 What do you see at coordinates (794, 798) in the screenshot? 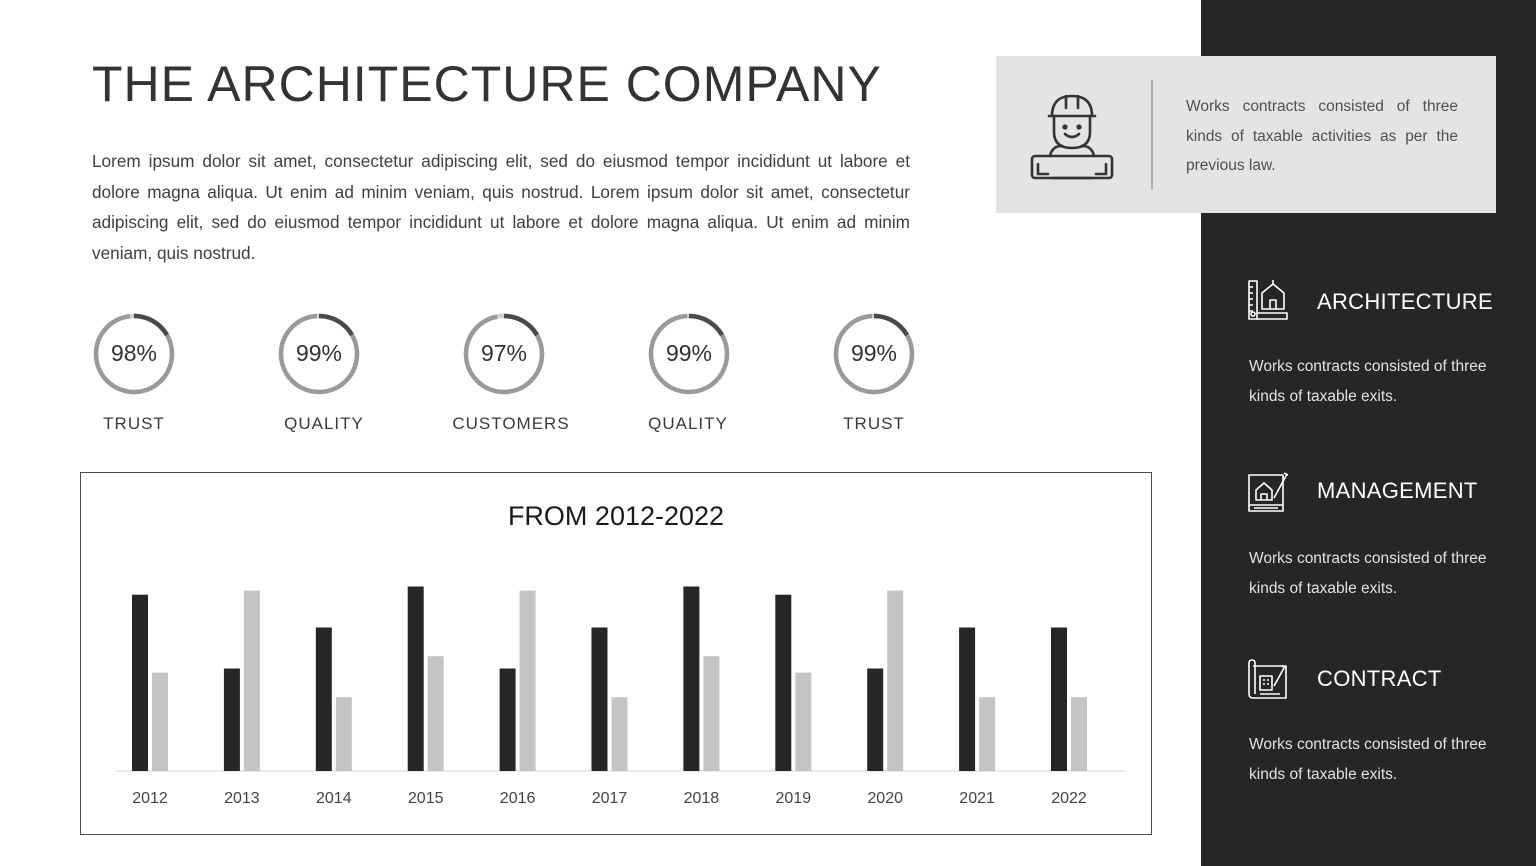
I see `x-tick-label: 2019` at bounding box center [794, 798].